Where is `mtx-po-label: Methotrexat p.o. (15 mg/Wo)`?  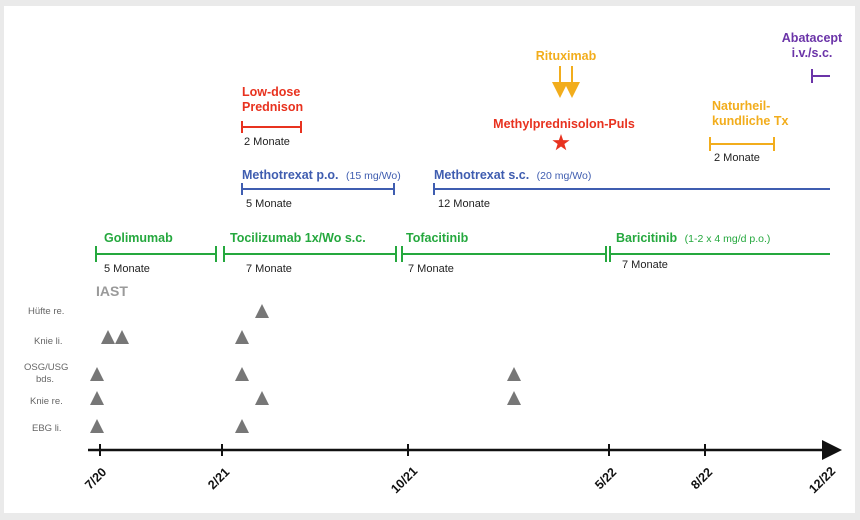
mtx-po-label: Methotrexat p.o. (15 mg/Wo) is located at coordinates (321, 175).